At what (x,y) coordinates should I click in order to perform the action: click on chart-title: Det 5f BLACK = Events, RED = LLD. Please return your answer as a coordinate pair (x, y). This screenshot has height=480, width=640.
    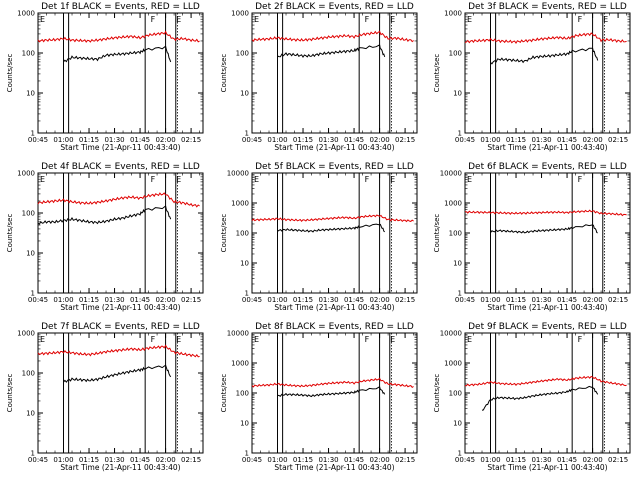
    Looking at the image, I should click on (334, 167).